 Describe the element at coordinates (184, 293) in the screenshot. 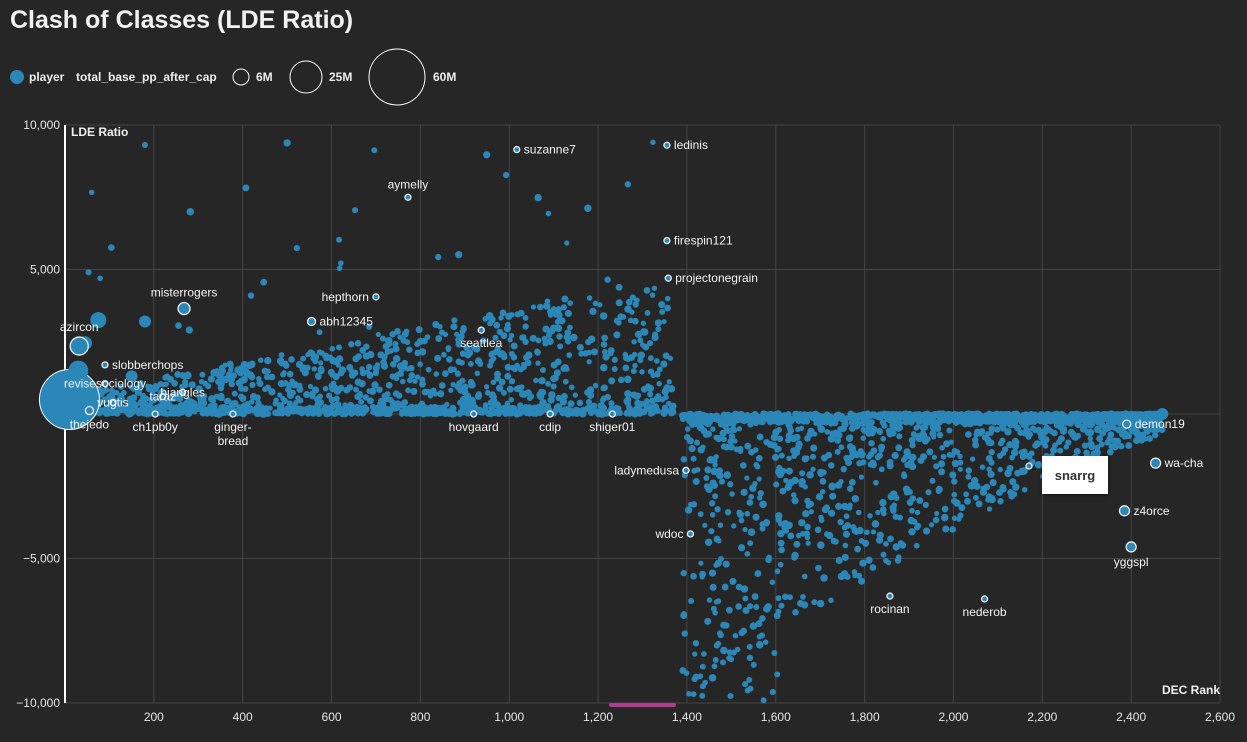

I see `point-label: misterrogers` at that location.